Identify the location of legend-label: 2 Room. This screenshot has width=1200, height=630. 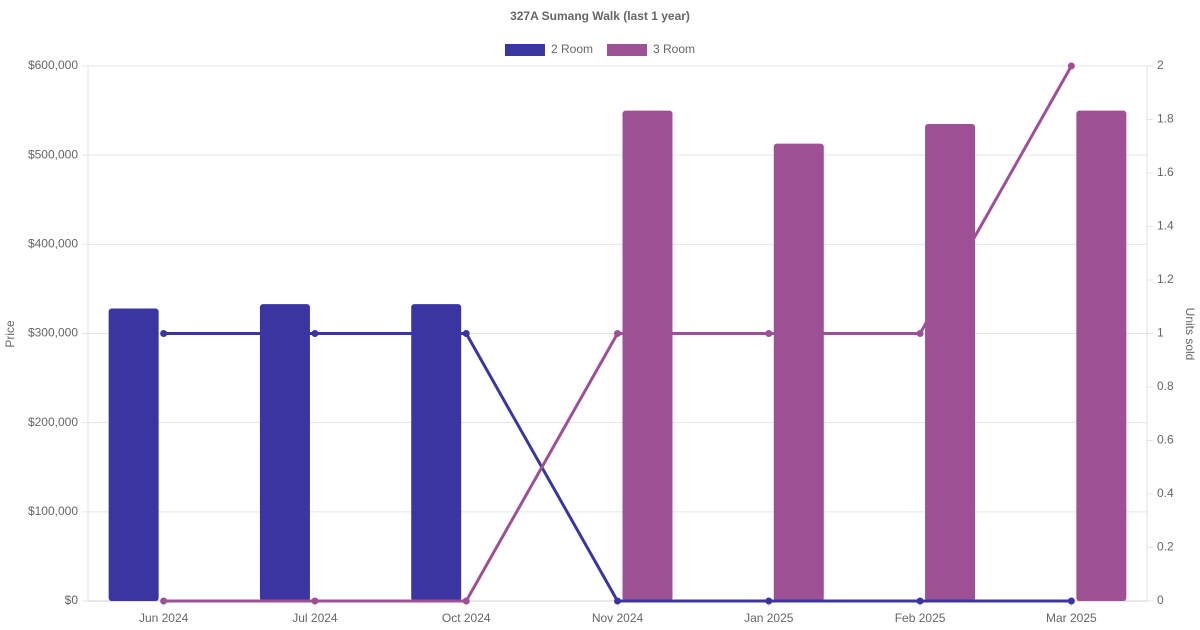
(572, 49).